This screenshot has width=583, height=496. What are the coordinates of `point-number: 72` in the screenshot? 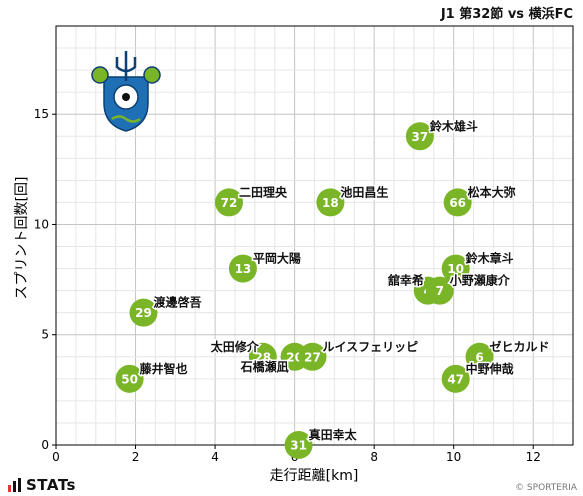 It's located at (229, 203).